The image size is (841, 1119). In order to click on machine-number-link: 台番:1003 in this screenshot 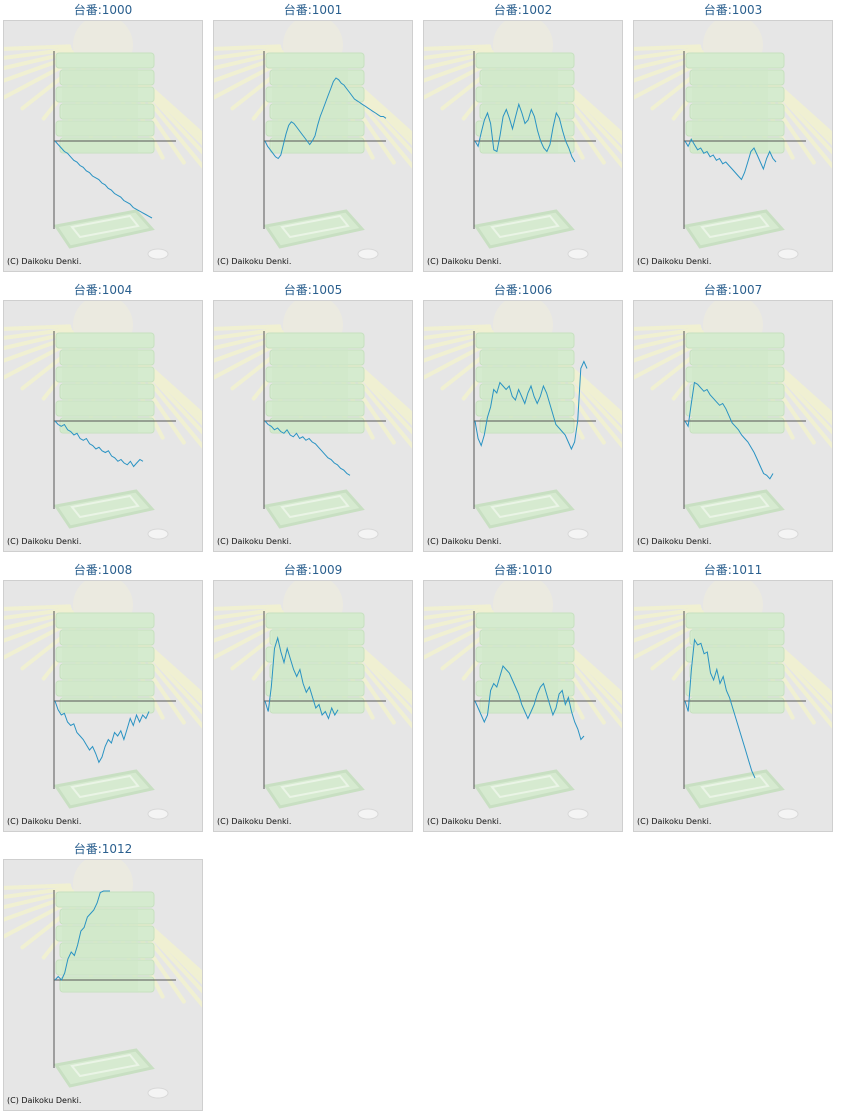, I will do `click(733, 10)`.